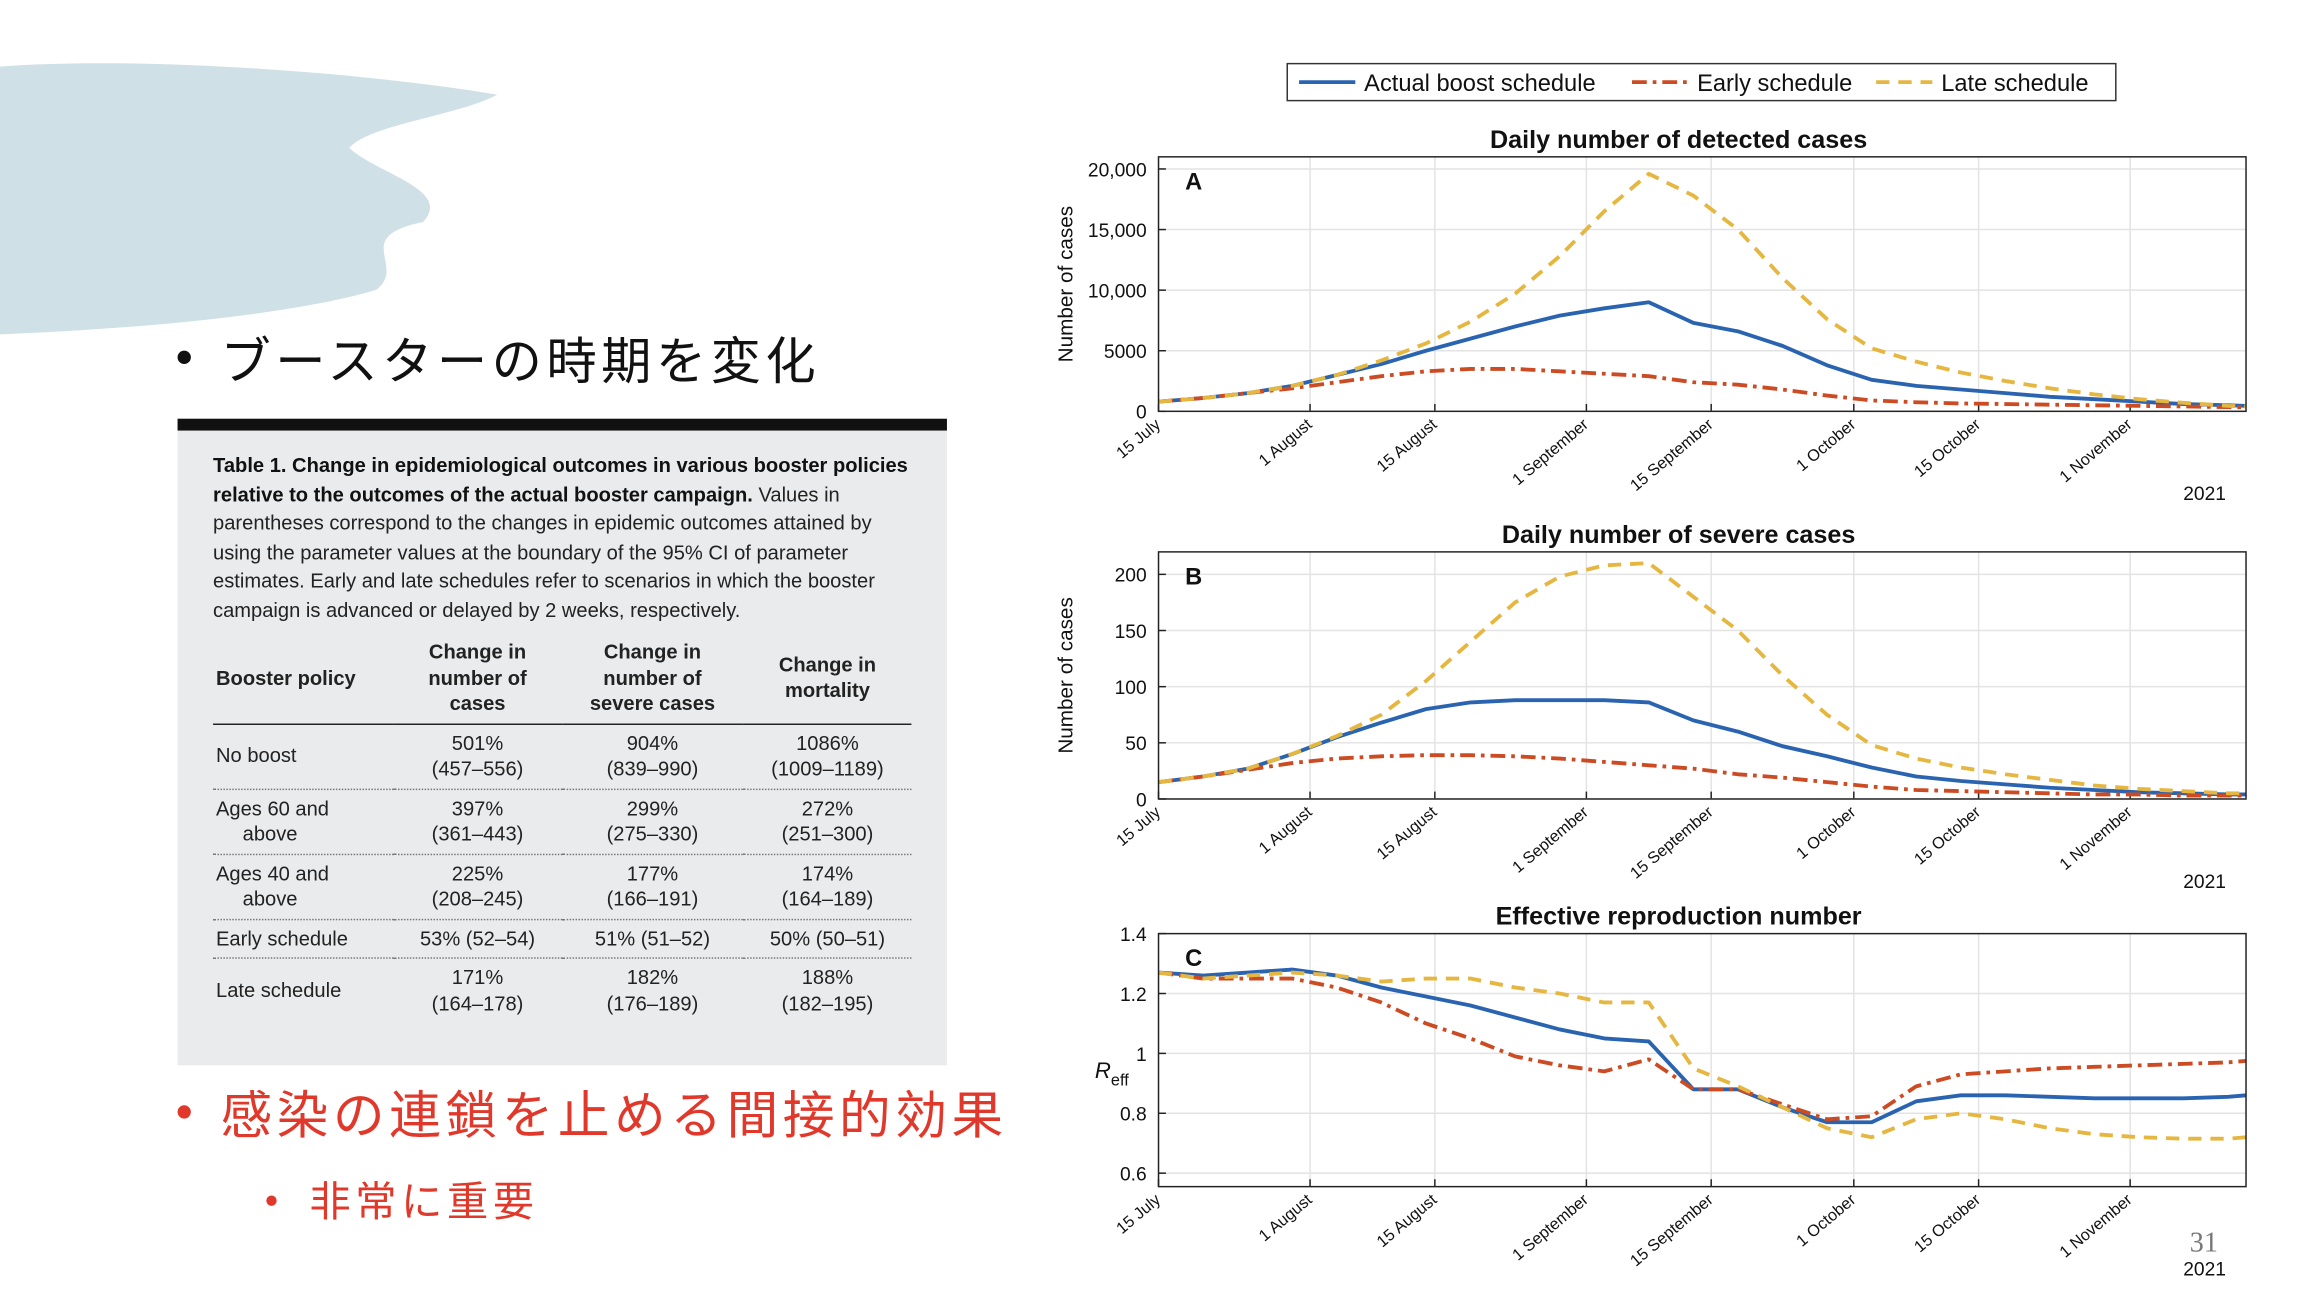 Image resolution: width=2320 pixels, height=1306 pixels. Describe the element at coordinates (1141, 413) in the screenshot. I see `y-tick-label: 0` at that location.